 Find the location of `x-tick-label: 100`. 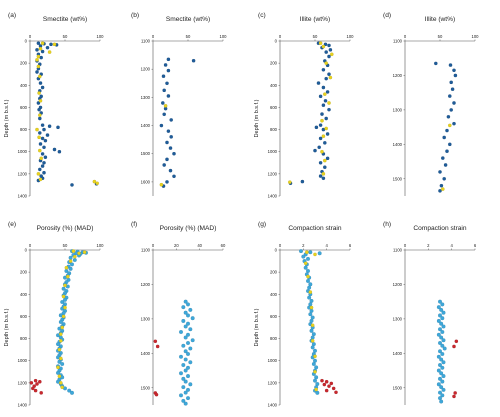

x-tick-label: 100 is located at coordinates (101, 36).